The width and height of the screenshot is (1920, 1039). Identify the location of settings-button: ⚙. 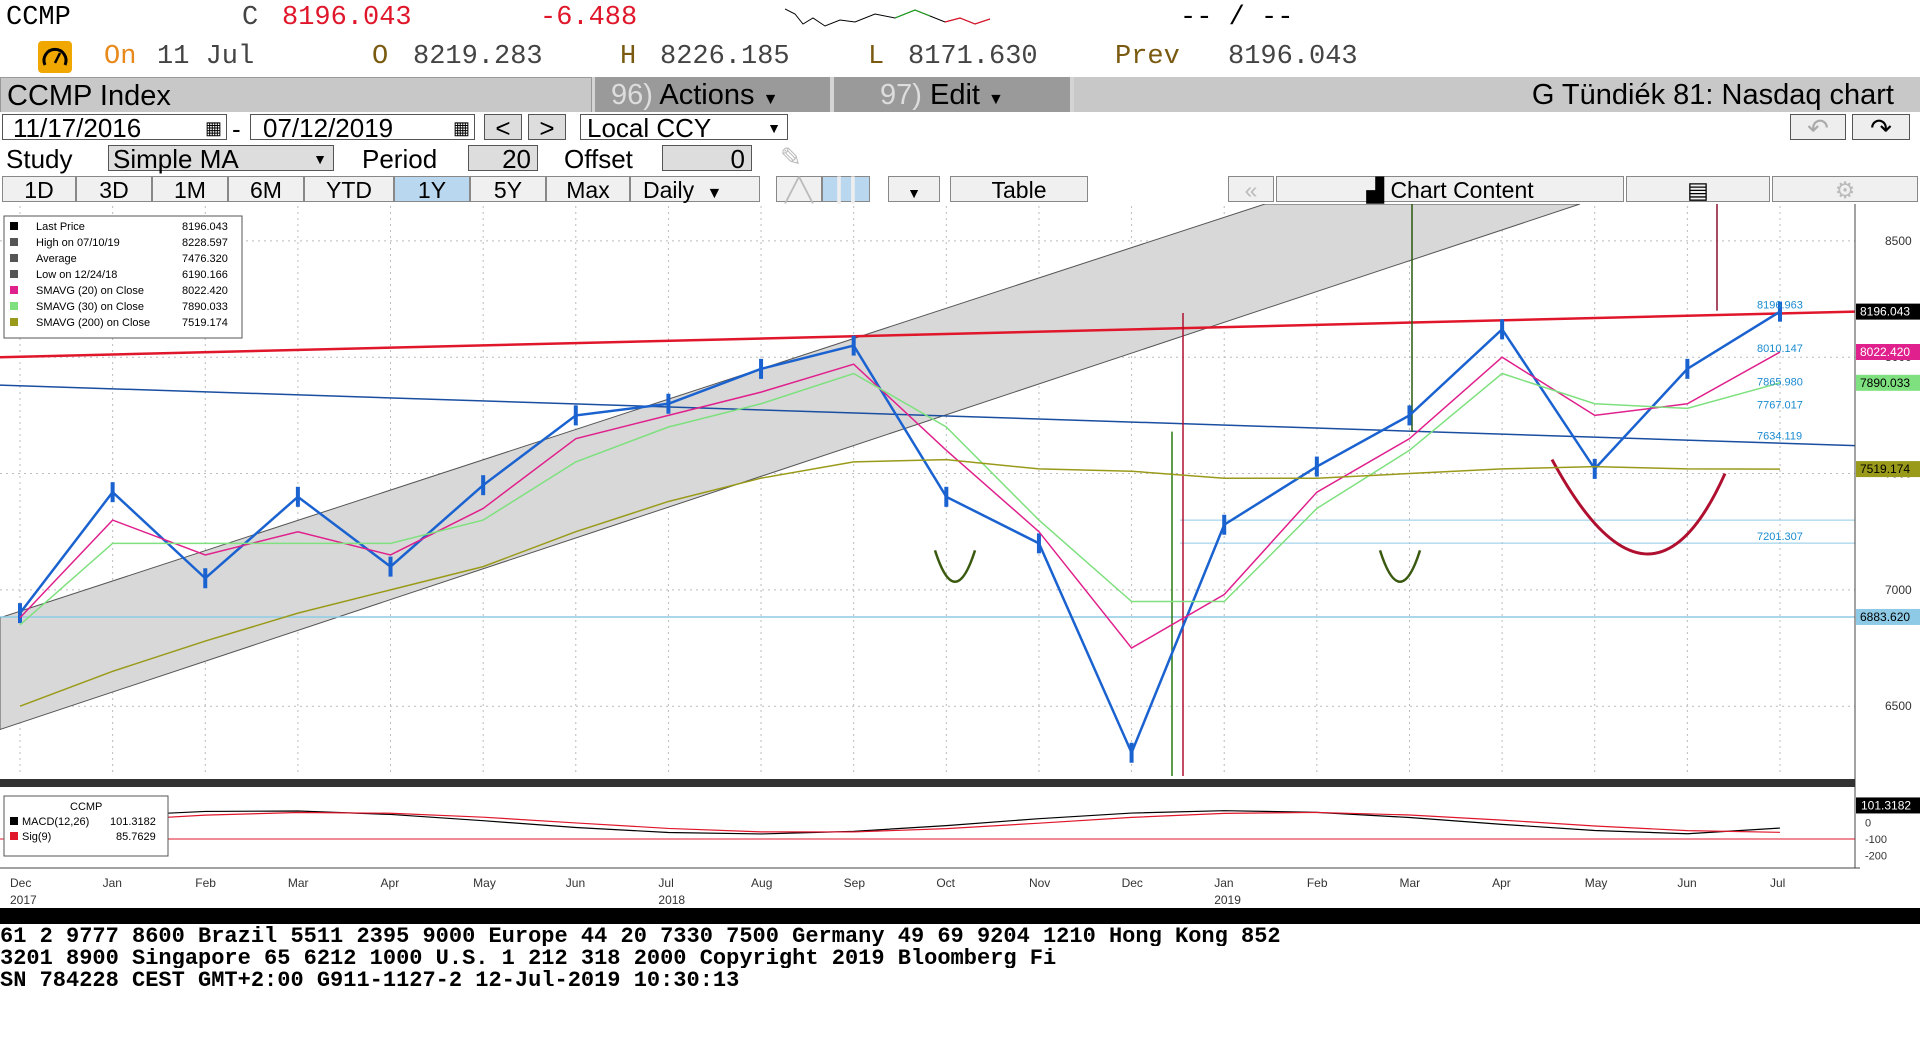
(1845, 189).